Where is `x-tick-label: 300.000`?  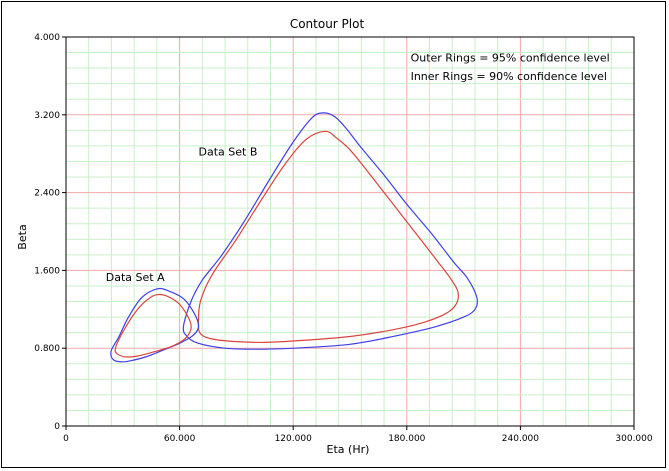
x-tick-label: 300.000 is located at coordinates (633, 439).